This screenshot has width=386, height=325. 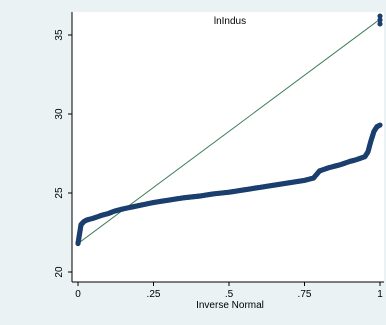 I want to click on x-tick-label: .25, so click(x=154, y=294).